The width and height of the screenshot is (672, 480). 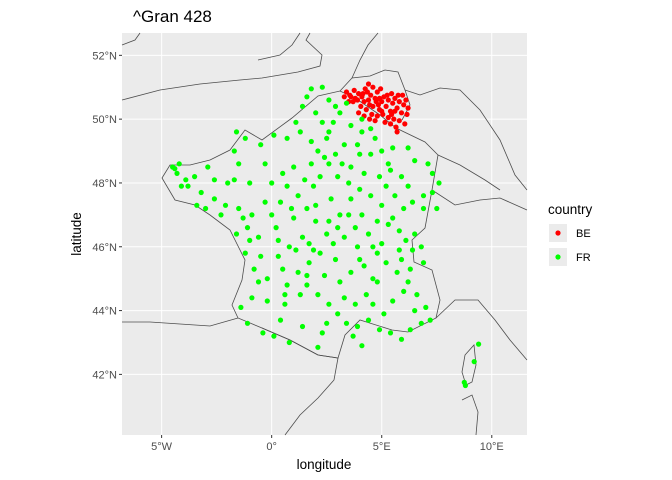 What do you see at coordinates (469, 172) in the screenshot?
I see `italy-border` at bounding box center [469, 172].